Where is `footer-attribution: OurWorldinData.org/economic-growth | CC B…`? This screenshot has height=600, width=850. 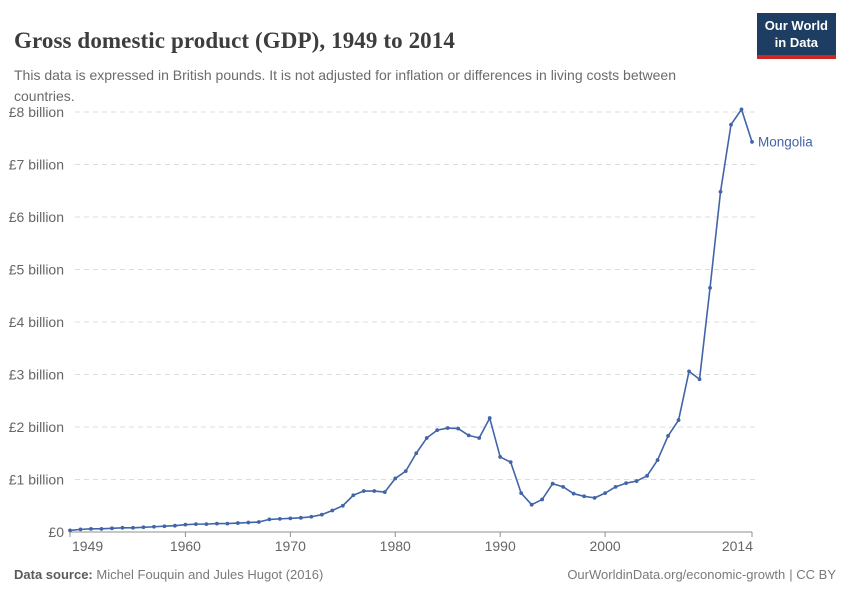 footer-attribution: OurWorldinData.org/economic-growth | CC B… is located at coordinates (701, 574).